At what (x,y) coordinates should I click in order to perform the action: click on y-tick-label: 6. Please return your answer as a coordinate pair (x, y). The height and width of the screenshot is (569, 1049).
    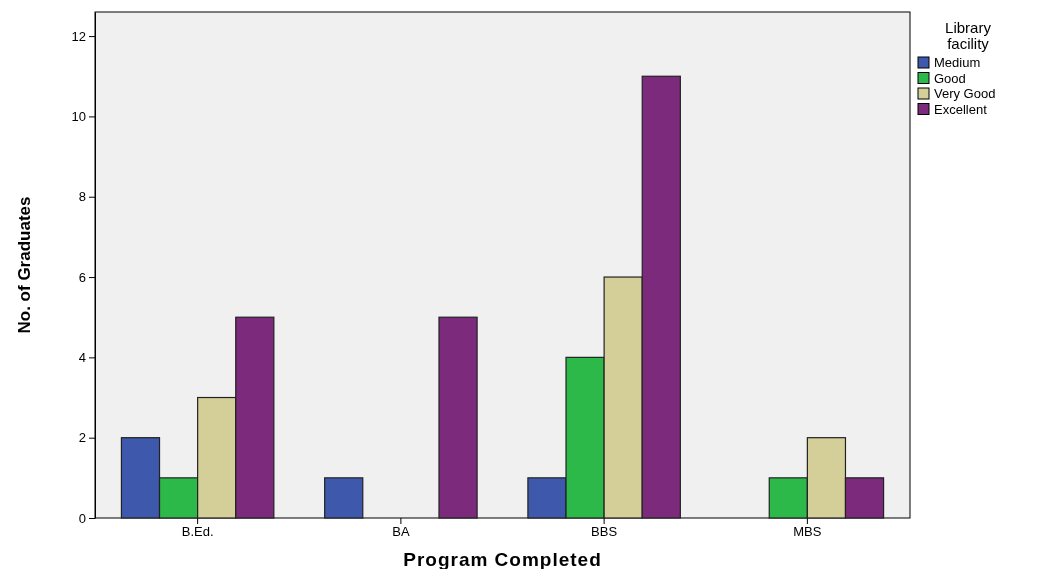
    Looking at the image, I should click on (82, 277).